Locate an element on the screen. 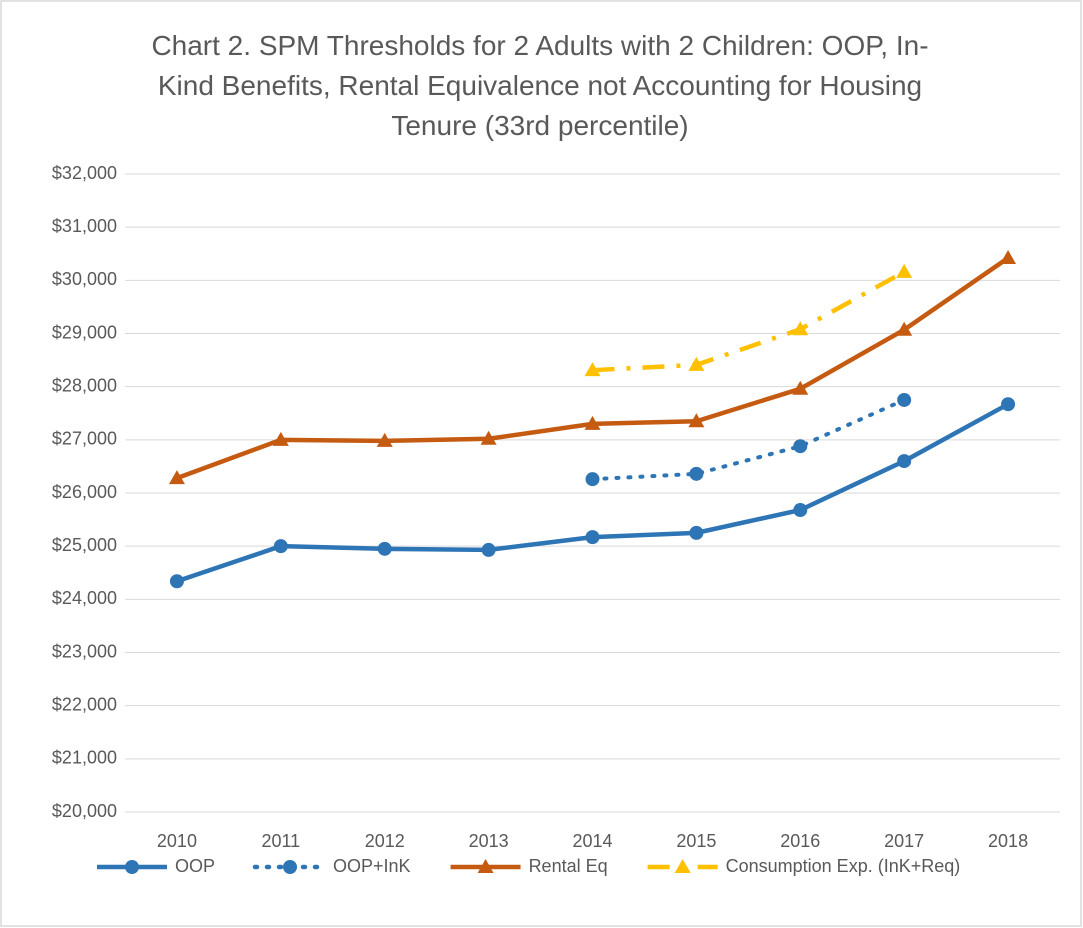 Image resolution: width=1083 pixels, height=928 pixels. y-tick-label: $31,000 is located at coordinates (84, 226).